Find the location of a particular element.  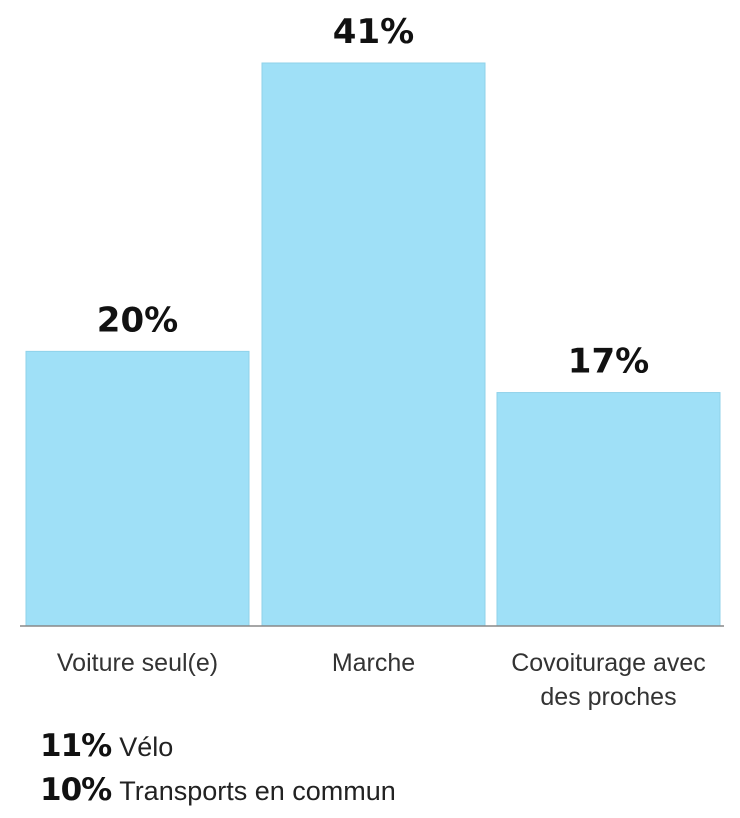

bar-value-label: 20% is located at coordinates (137, 320).